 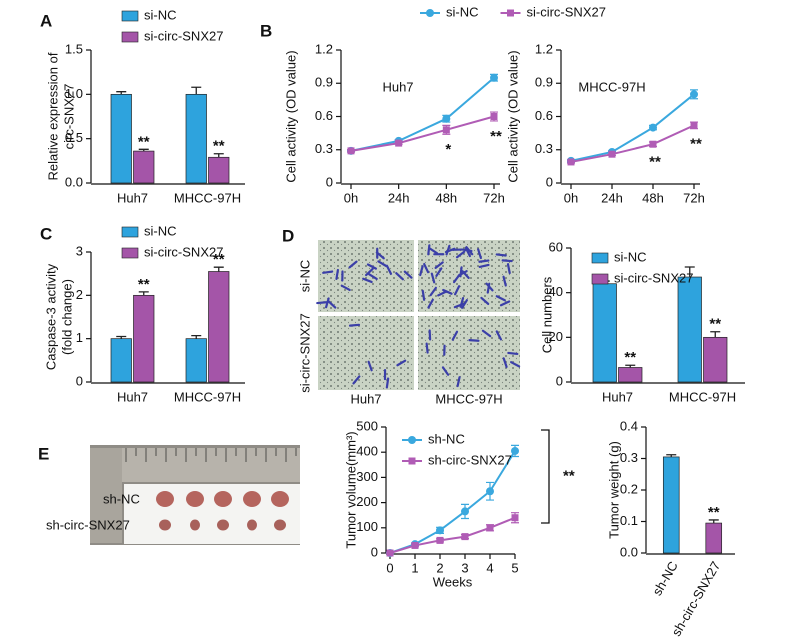 I want to click on y-tick-label: 0.6, so click(x=544, y=115).